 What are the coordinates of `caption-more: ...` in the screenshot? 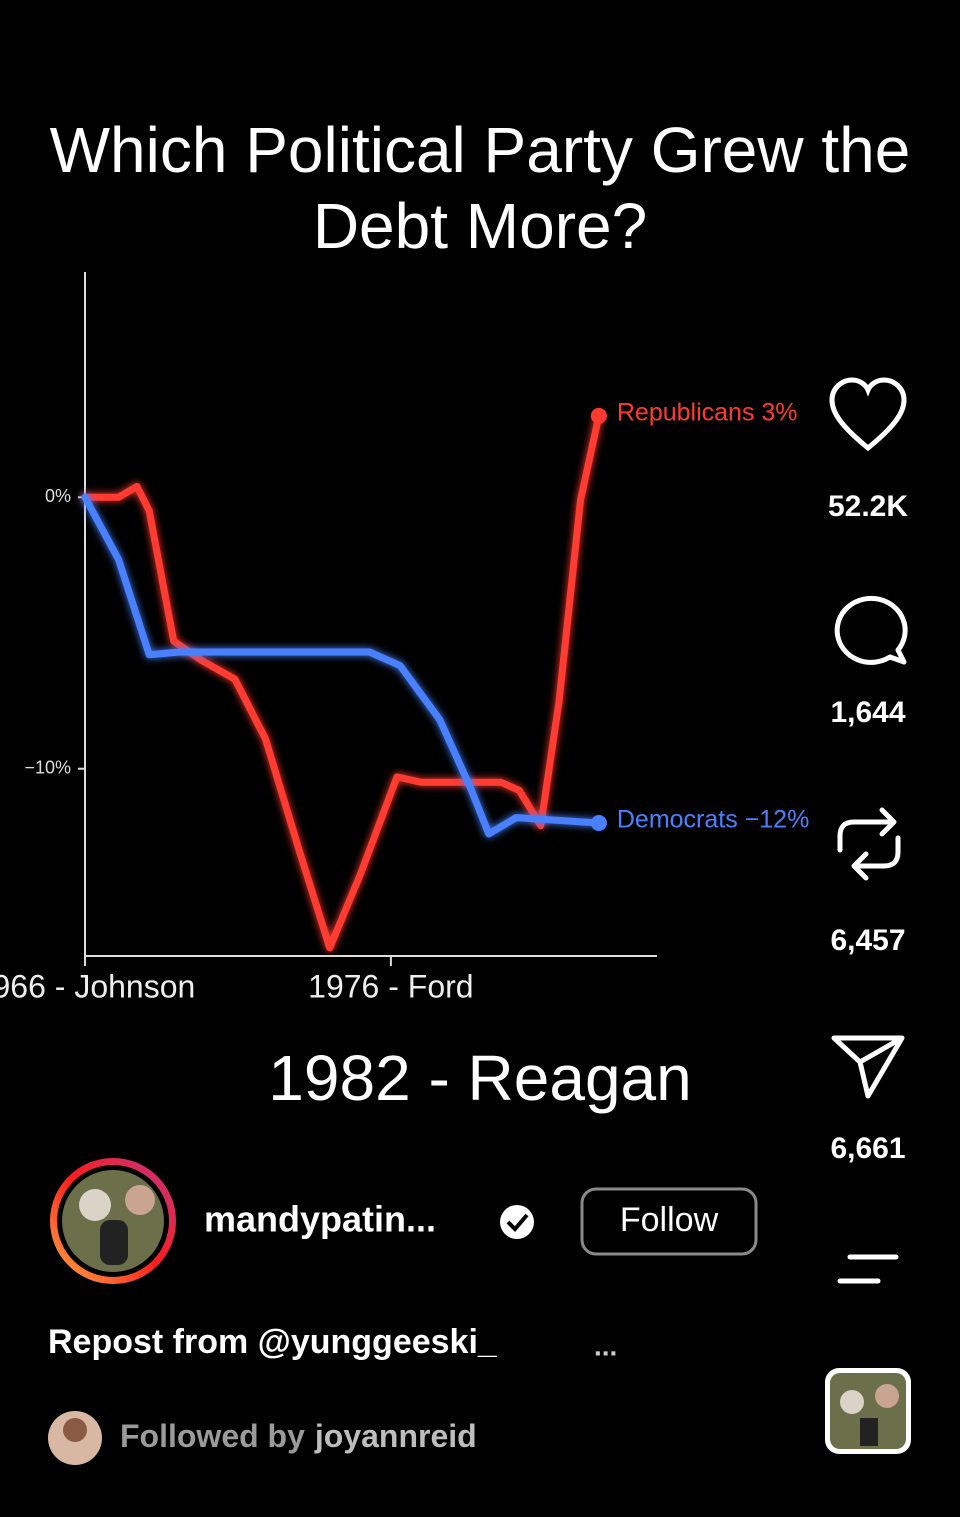 It's located at (605, 1345).